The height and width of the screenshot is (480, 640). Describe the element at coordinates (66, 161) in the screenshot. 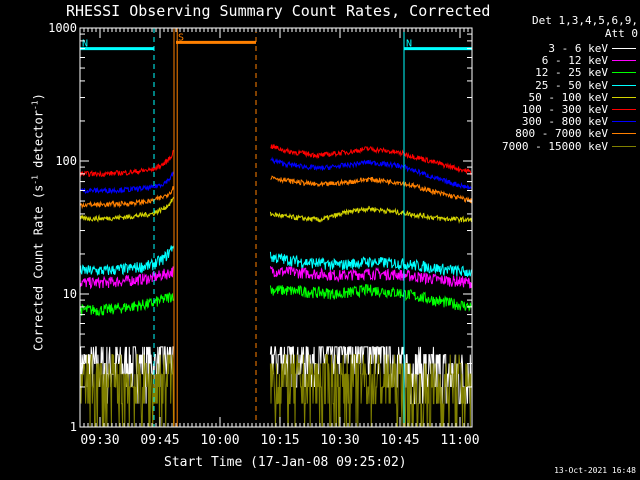

I see `y-tick-label: 100` at that location.